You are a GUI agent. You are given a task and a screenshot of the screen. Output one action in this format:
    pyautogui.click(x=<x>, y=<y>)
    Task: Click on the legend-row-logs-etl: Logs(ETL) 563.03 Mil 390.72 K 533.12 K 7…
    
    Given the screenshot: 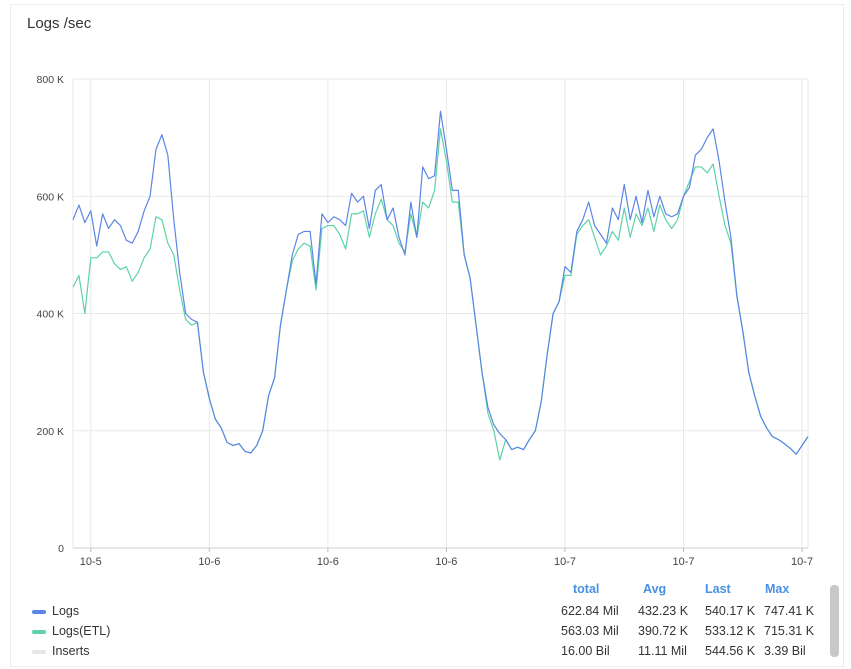 What is the action you would take?
    pyautogui.click(x=428, y=632)
    